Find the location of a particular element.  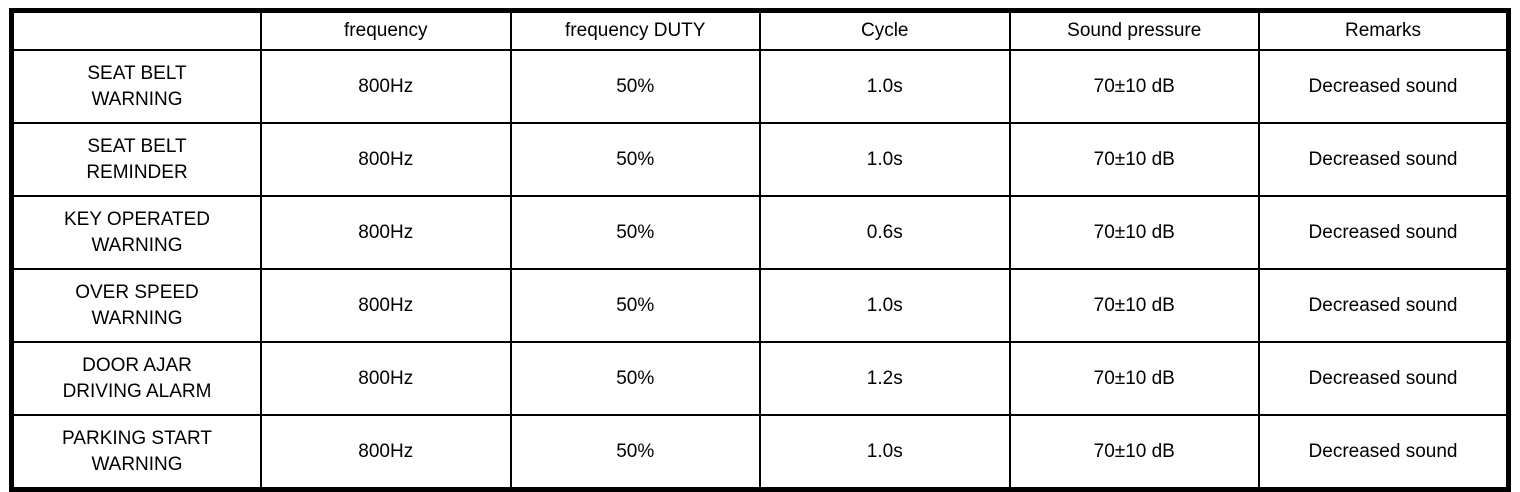

header-blank is located at coordinates (136, 30).